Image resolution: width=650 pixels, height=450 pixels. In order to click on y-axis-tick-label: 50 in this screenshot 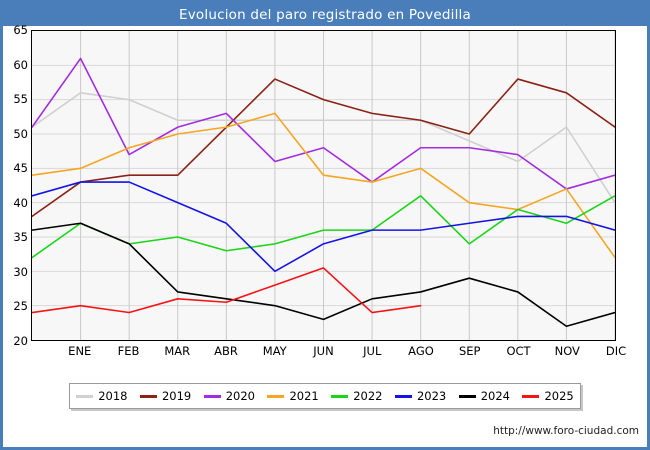, I will do `click(20, 133)`.